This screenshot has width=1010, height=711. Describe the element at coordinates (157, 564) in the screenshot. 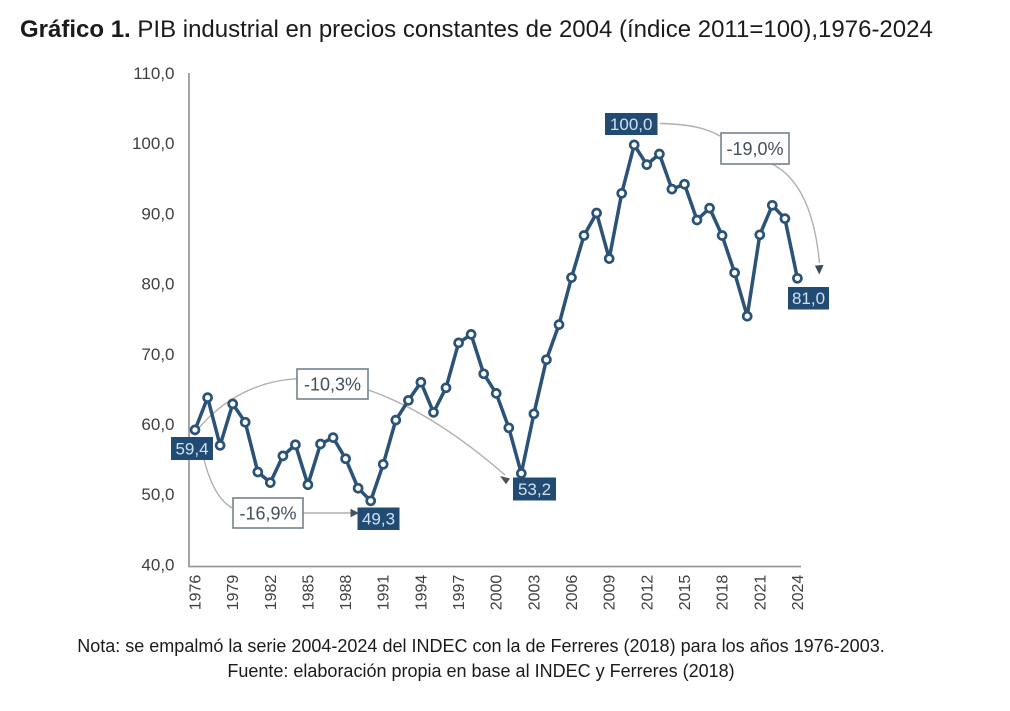

I see `svg-text: 40,0` at that location.